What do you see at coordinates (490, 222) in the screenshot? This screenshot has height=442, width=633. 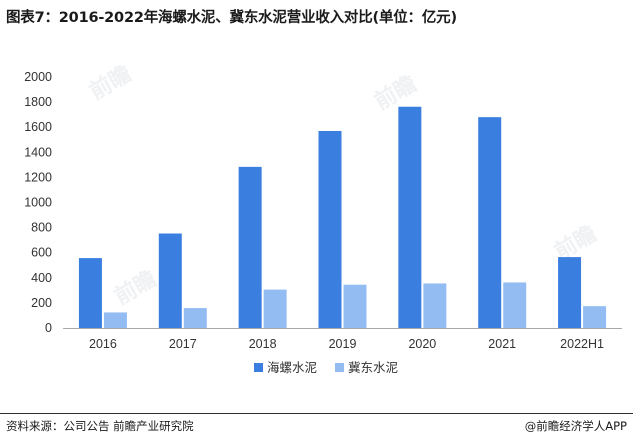 I see `bar-series1-2021` at bounding box center [490, 222].